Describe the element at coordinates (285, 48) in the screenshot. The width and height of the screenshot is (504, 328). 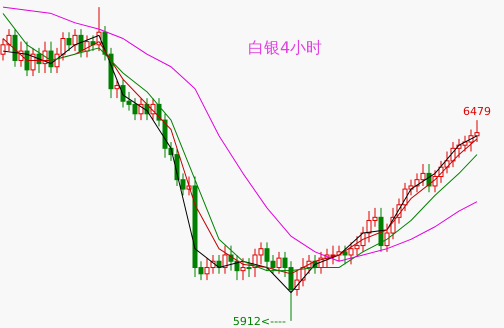
I see `text: 白银4小时` at that location.